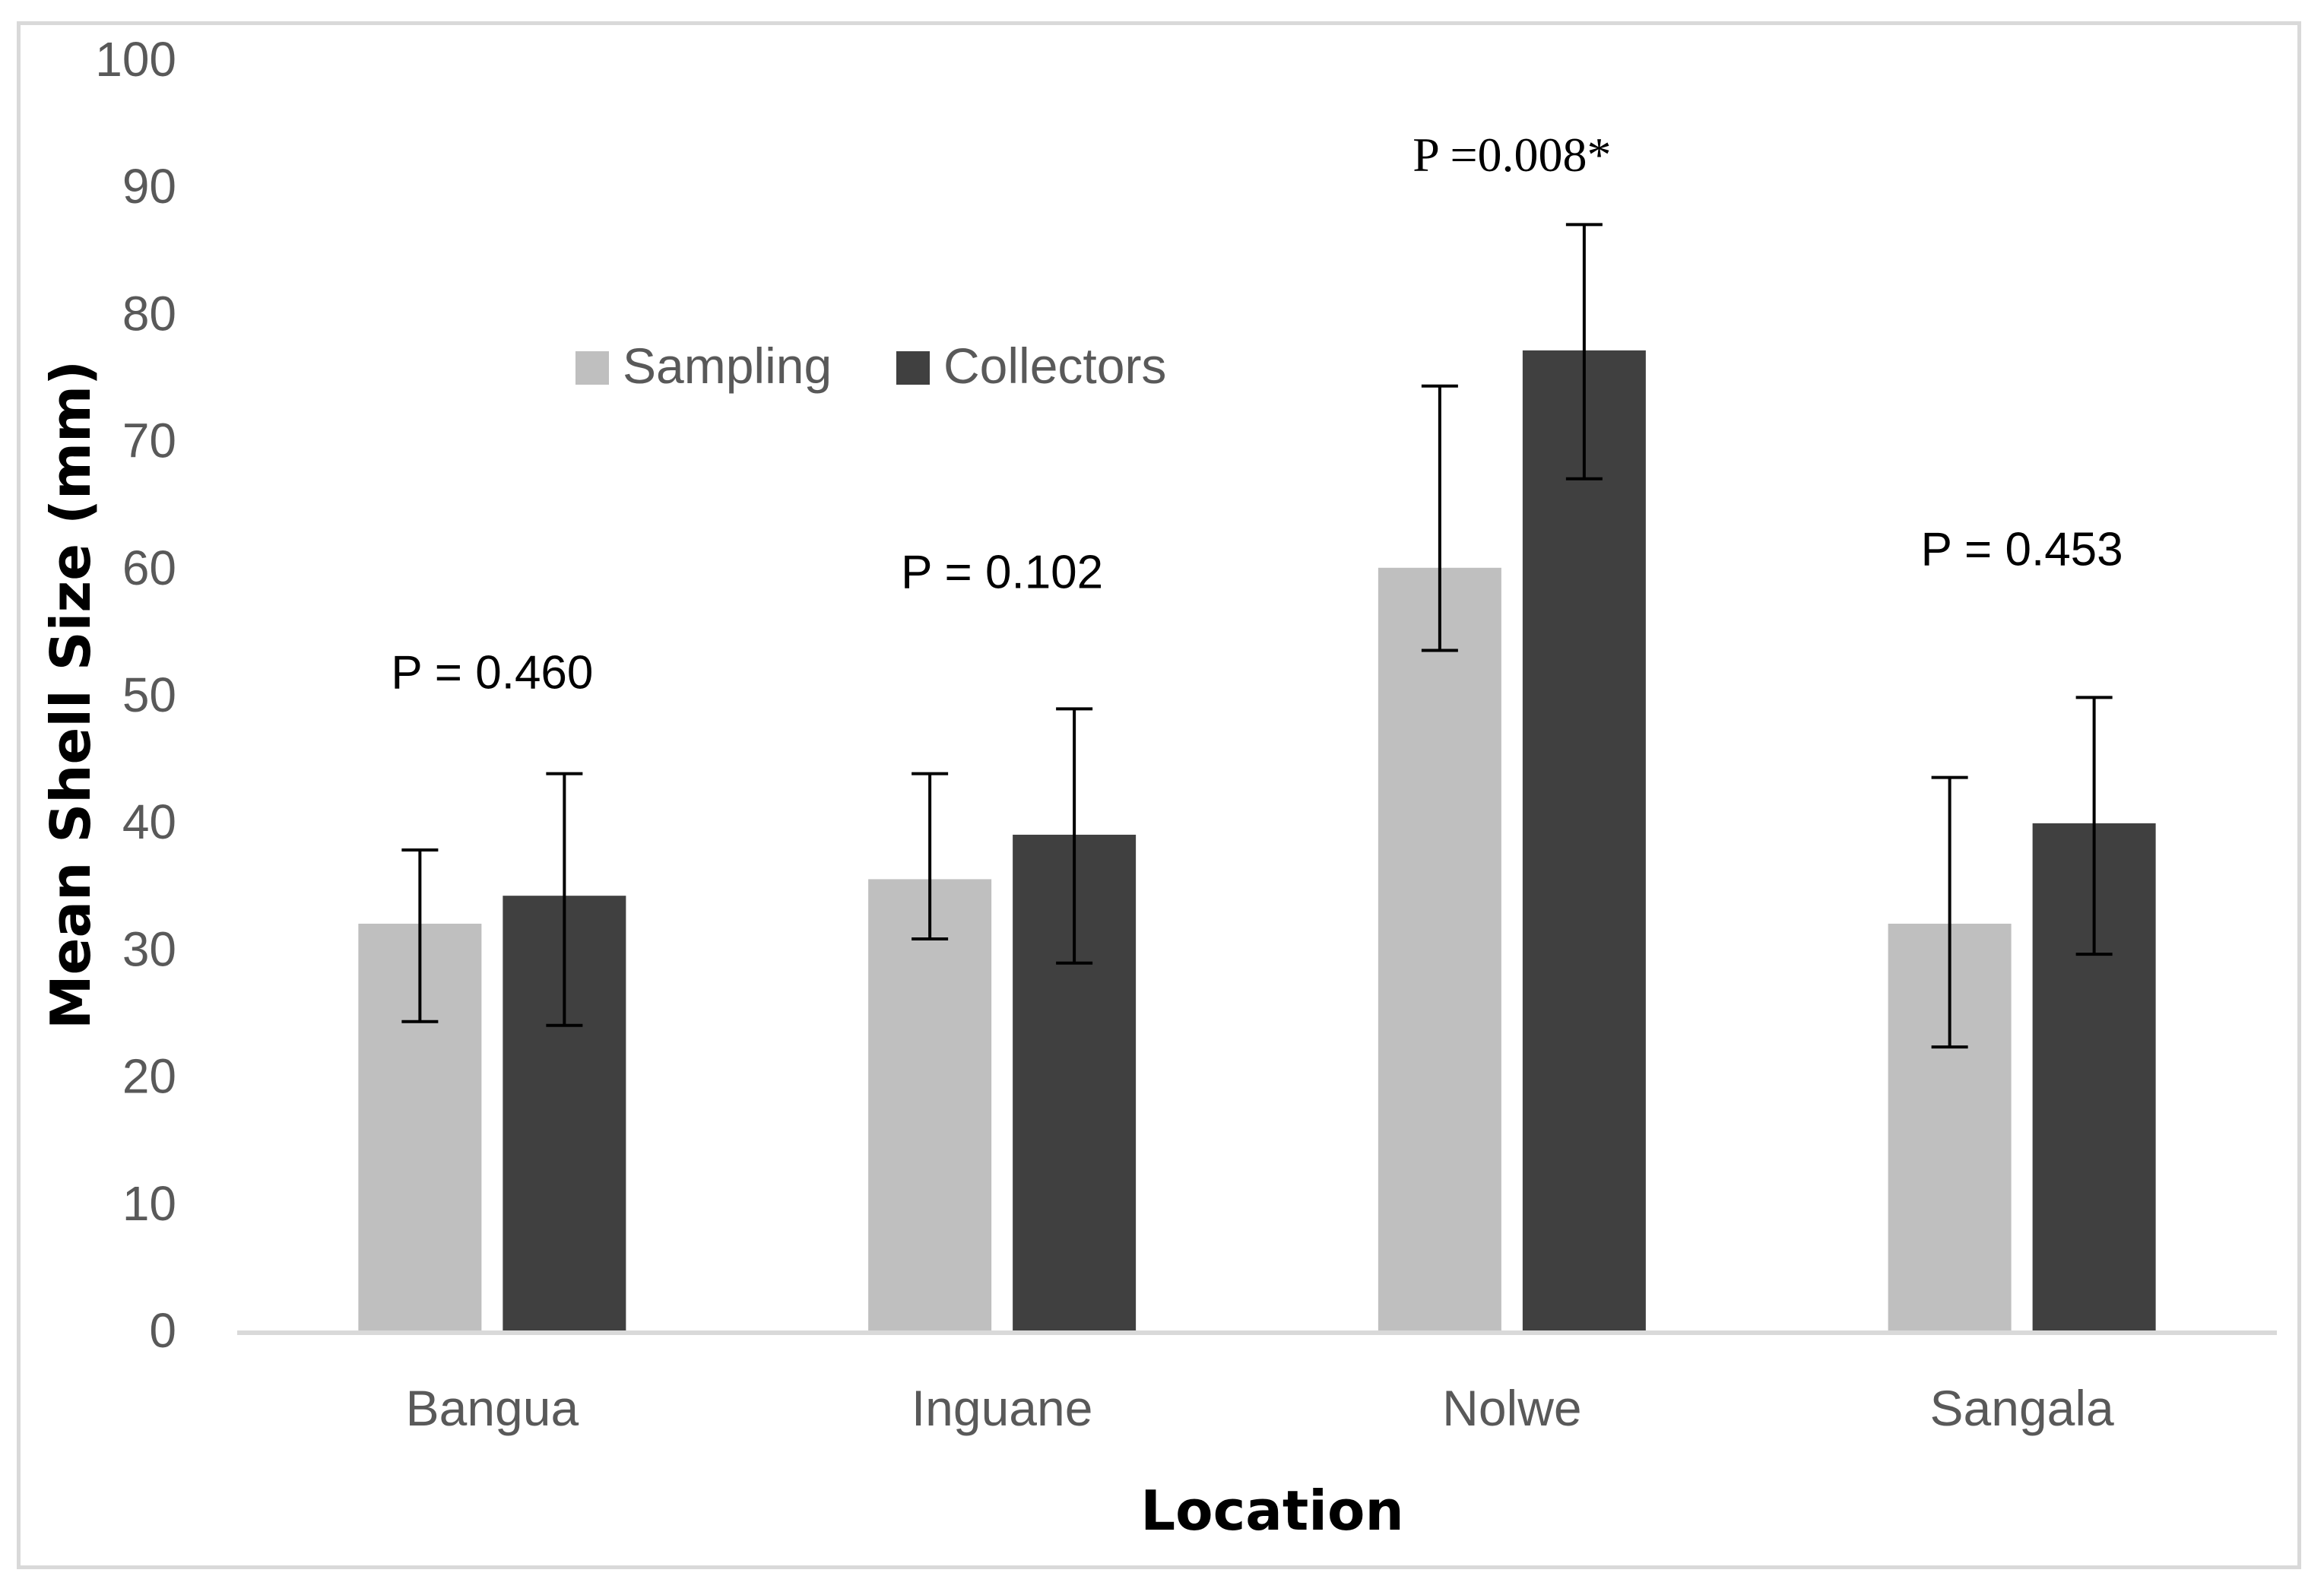 The image size is (2324, 1592). What do you see at coordinates (149, 948) in the screenshot?
I see `y-tick-label: 30` at bounding box center [149, 948].